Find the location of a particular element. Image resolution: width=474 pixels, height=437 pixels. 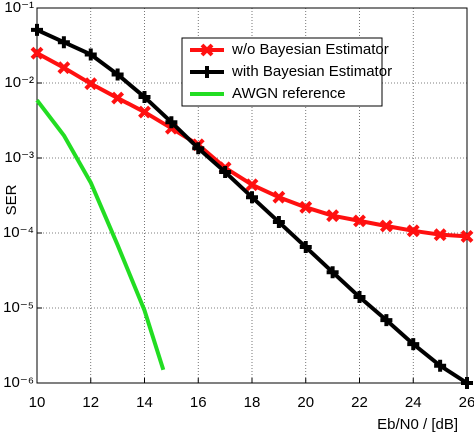

x-tick-label: 16 is located at coordinates (198, 402).